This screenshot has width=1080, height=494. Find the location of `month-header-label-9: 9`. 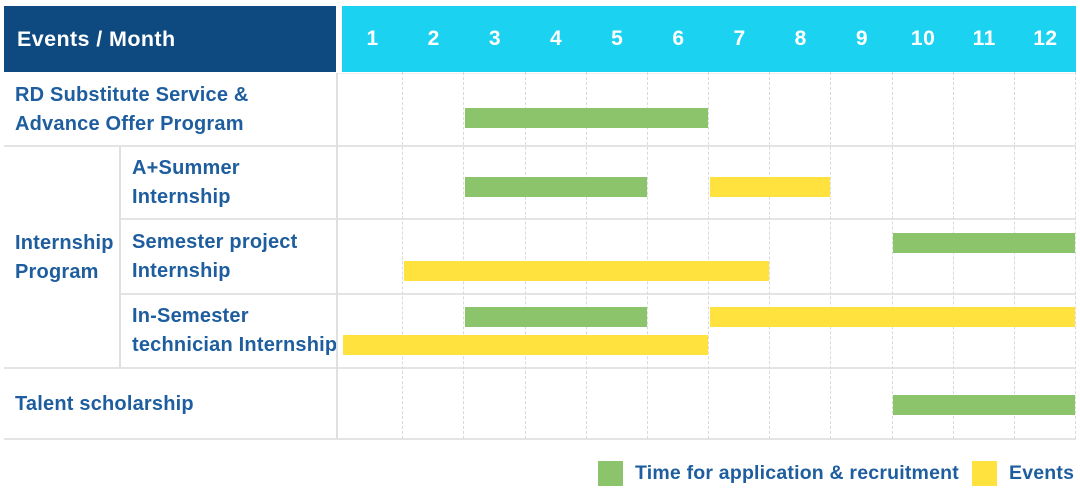

month-header-label-9: 9 is located at coordinates (861, 38).